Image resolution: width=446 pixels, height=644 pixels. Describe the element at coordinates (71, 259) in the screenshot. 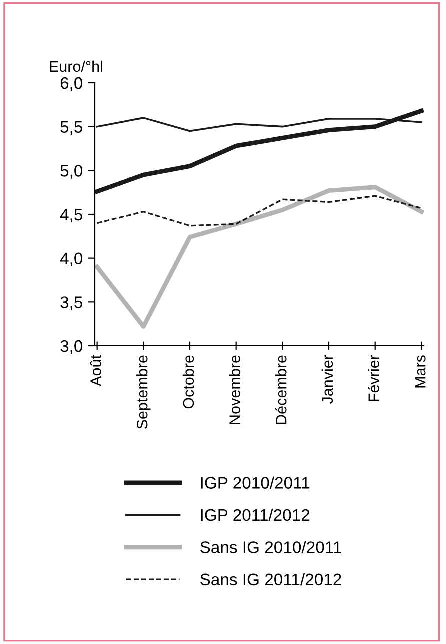

I see `y-tick-label: 4,0` at that location.